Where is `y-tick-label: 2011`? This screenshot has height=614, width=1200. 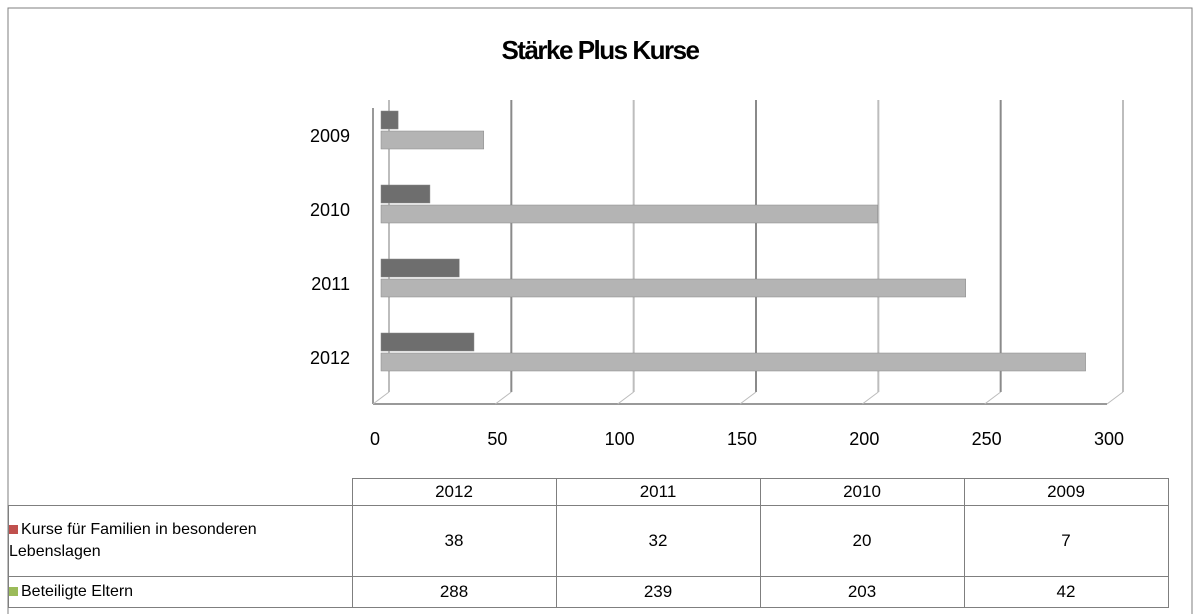 y-tick-label: 2011 is located at coordinates (330, 284).